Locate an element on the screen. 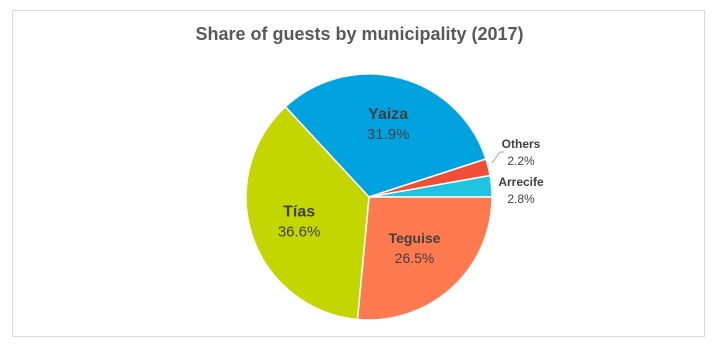 The width and height of the screenshot is (719, 349). slice-label-value: 36.6% is located at coordinates (299, 232).